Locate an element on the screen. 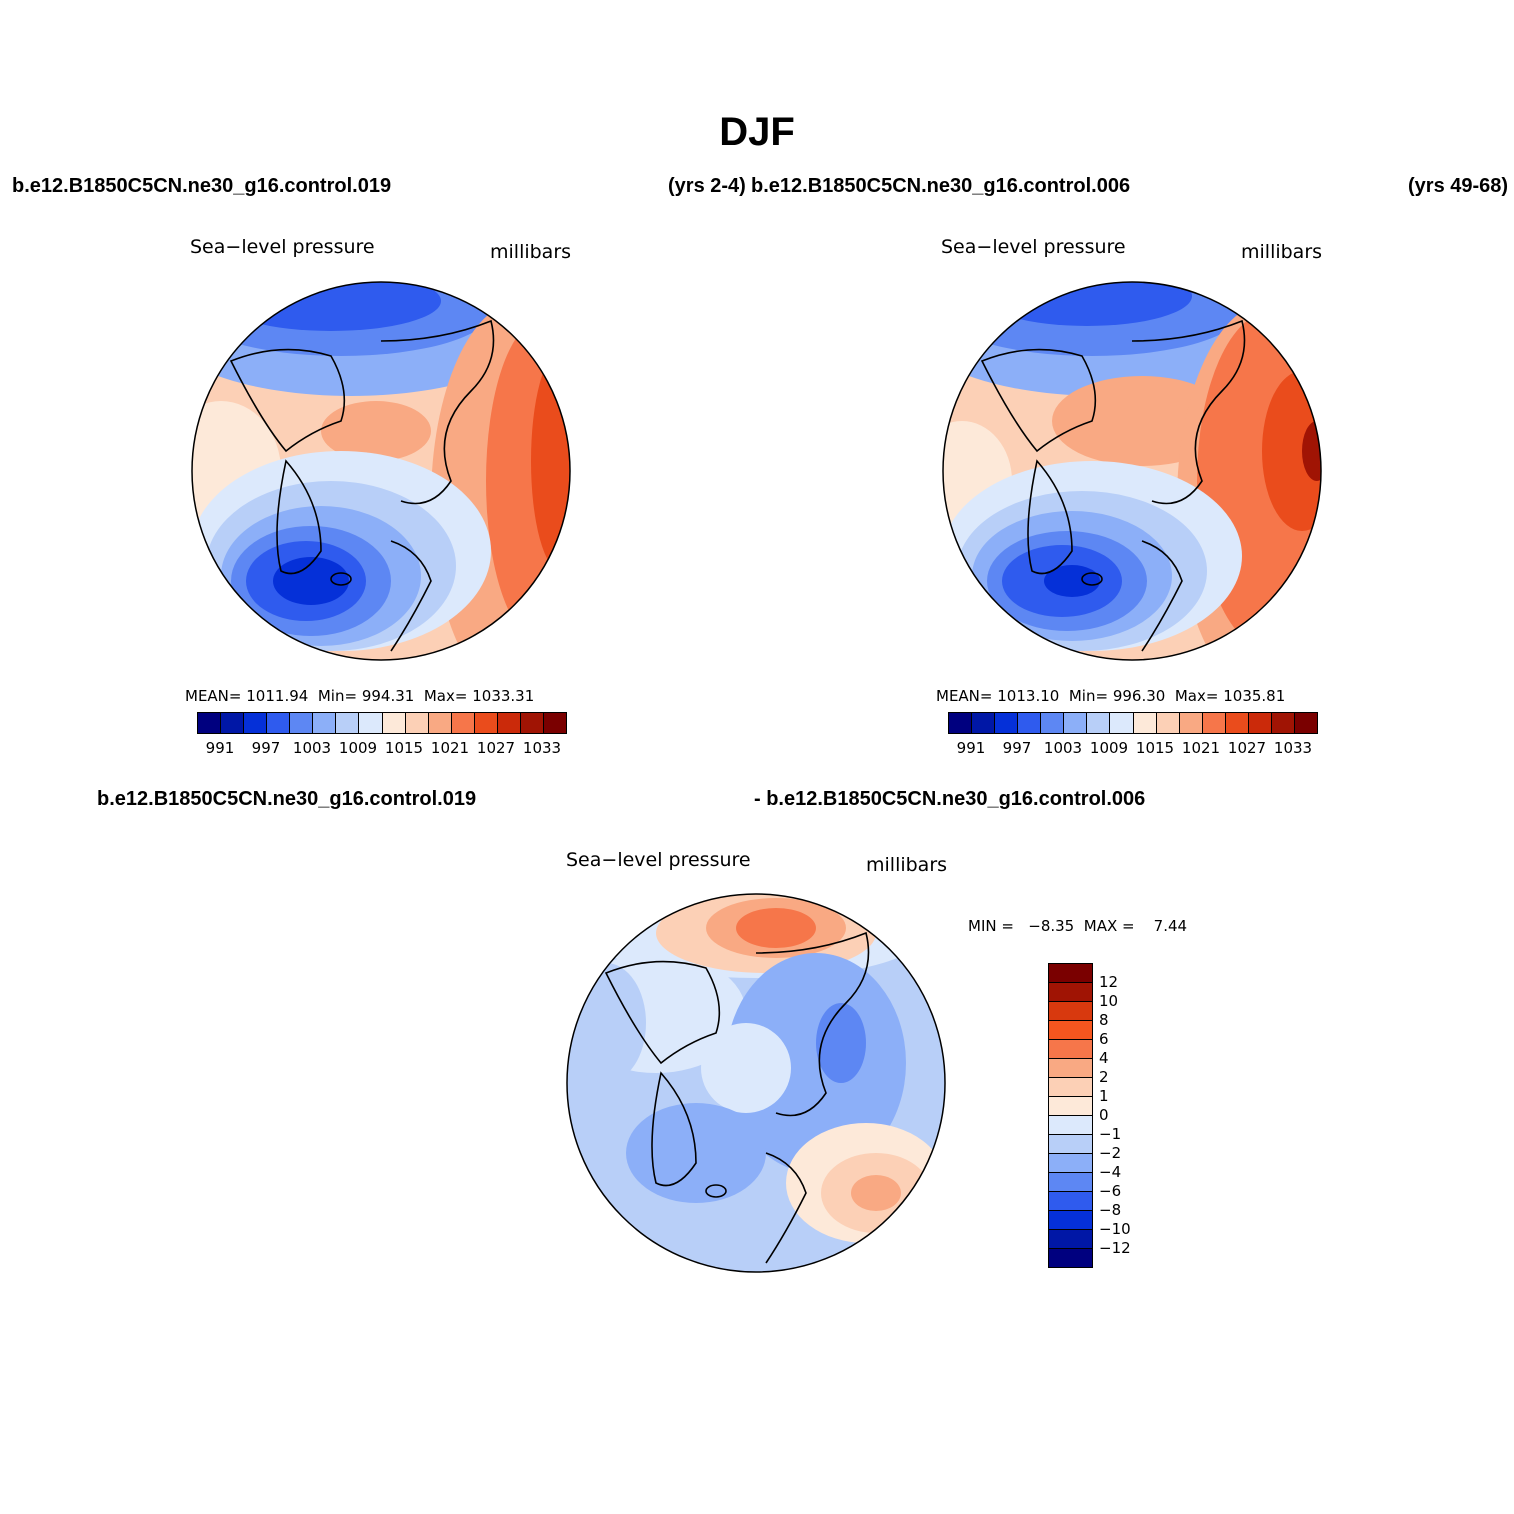  diff-scandinavia is located at coordinates (786, 1208).